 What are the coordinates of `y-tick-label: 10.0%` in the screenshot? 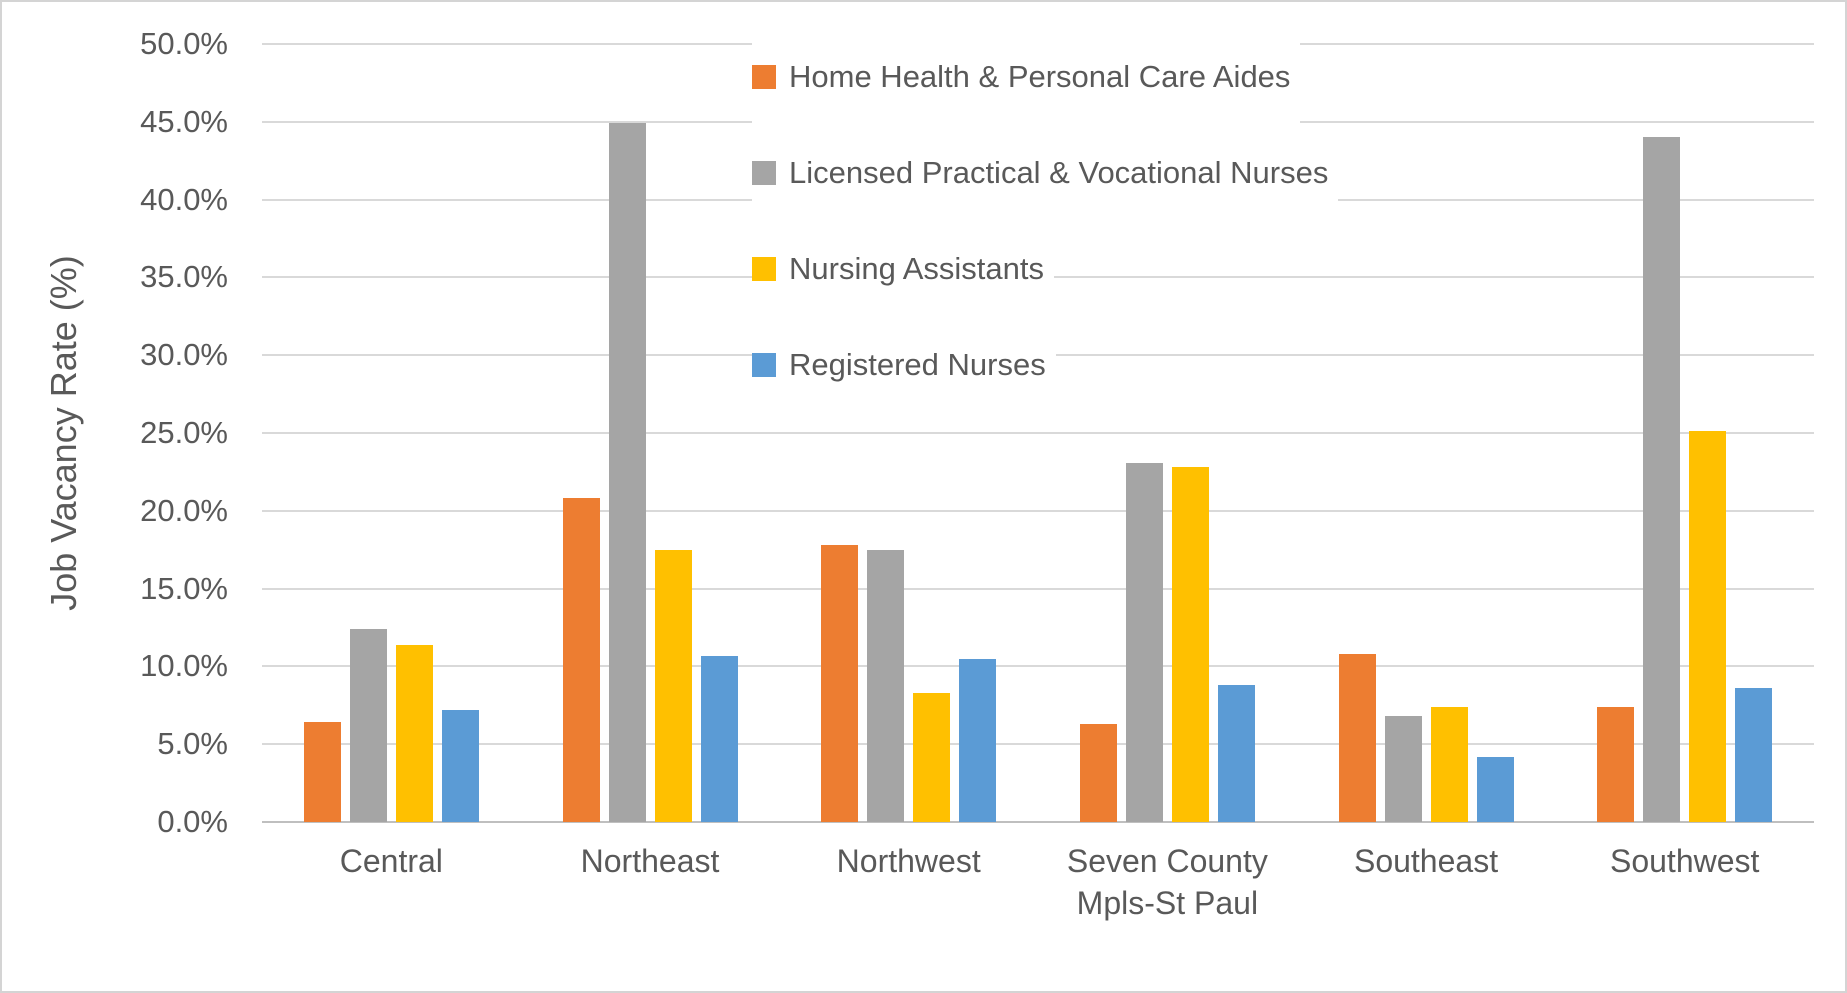 It's located at (184, 666).